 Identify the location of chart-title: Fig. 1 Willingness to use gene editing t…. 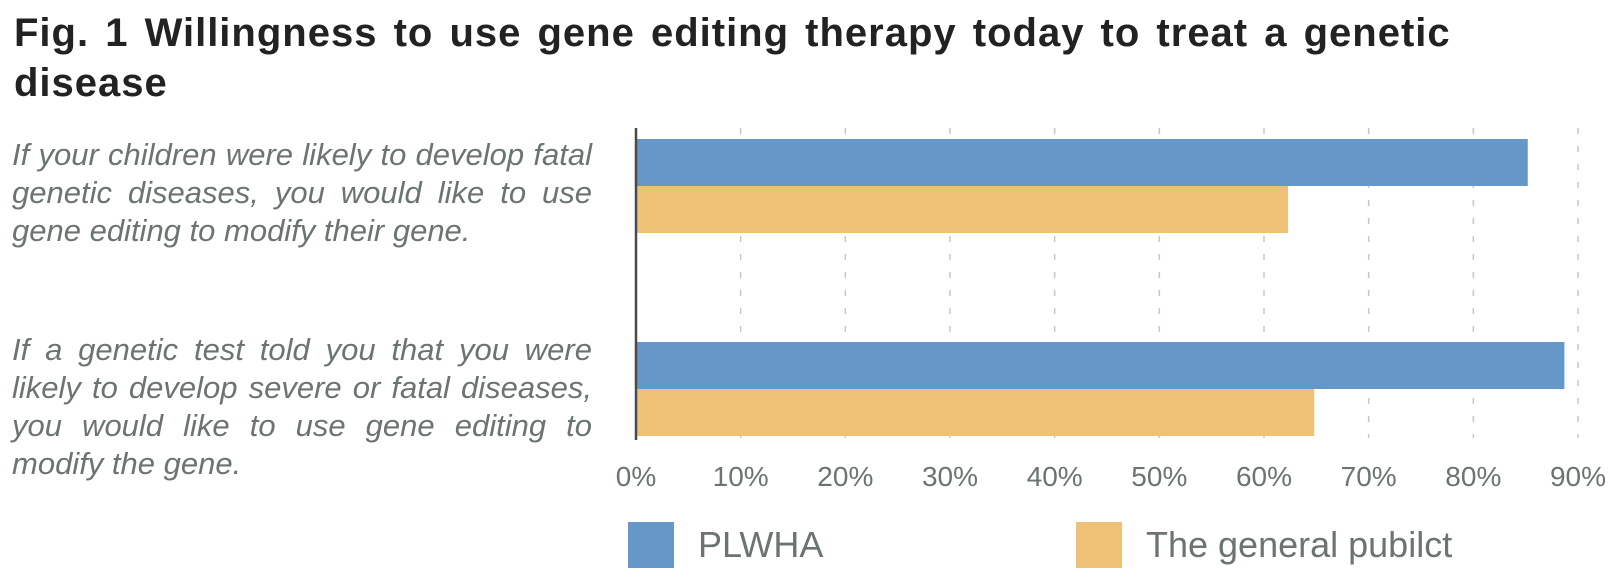
(732, 58).